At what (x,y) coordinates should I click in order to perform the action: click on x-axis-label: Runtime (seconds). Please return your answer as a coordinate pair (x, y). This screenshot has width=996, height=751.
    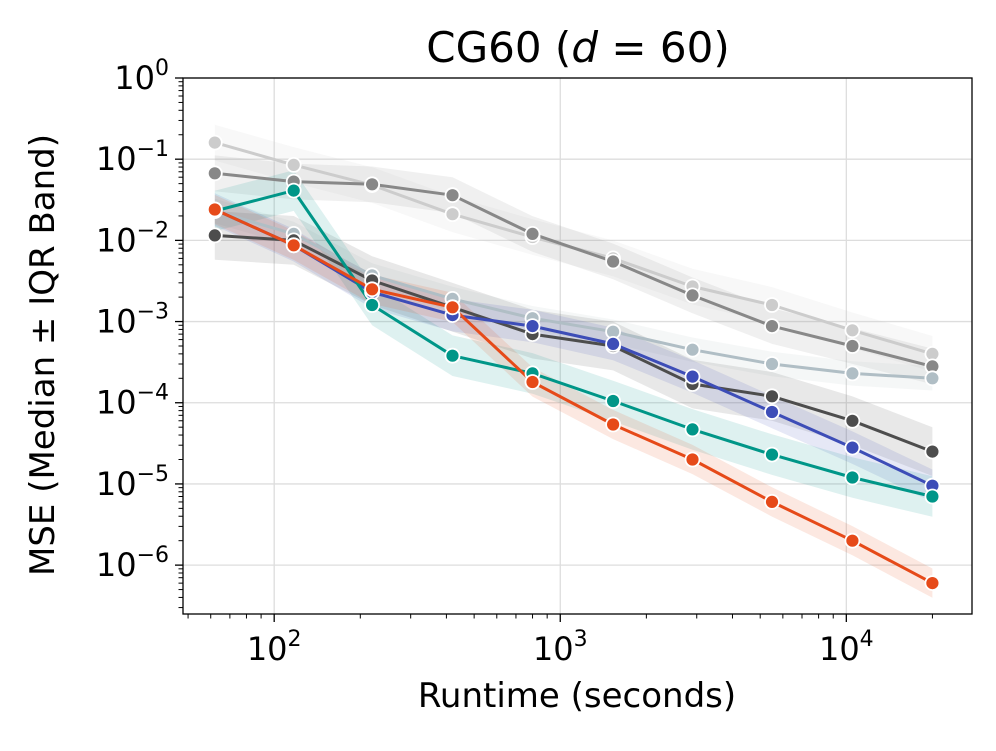
    Looking at the image, I should click on (577, 696).